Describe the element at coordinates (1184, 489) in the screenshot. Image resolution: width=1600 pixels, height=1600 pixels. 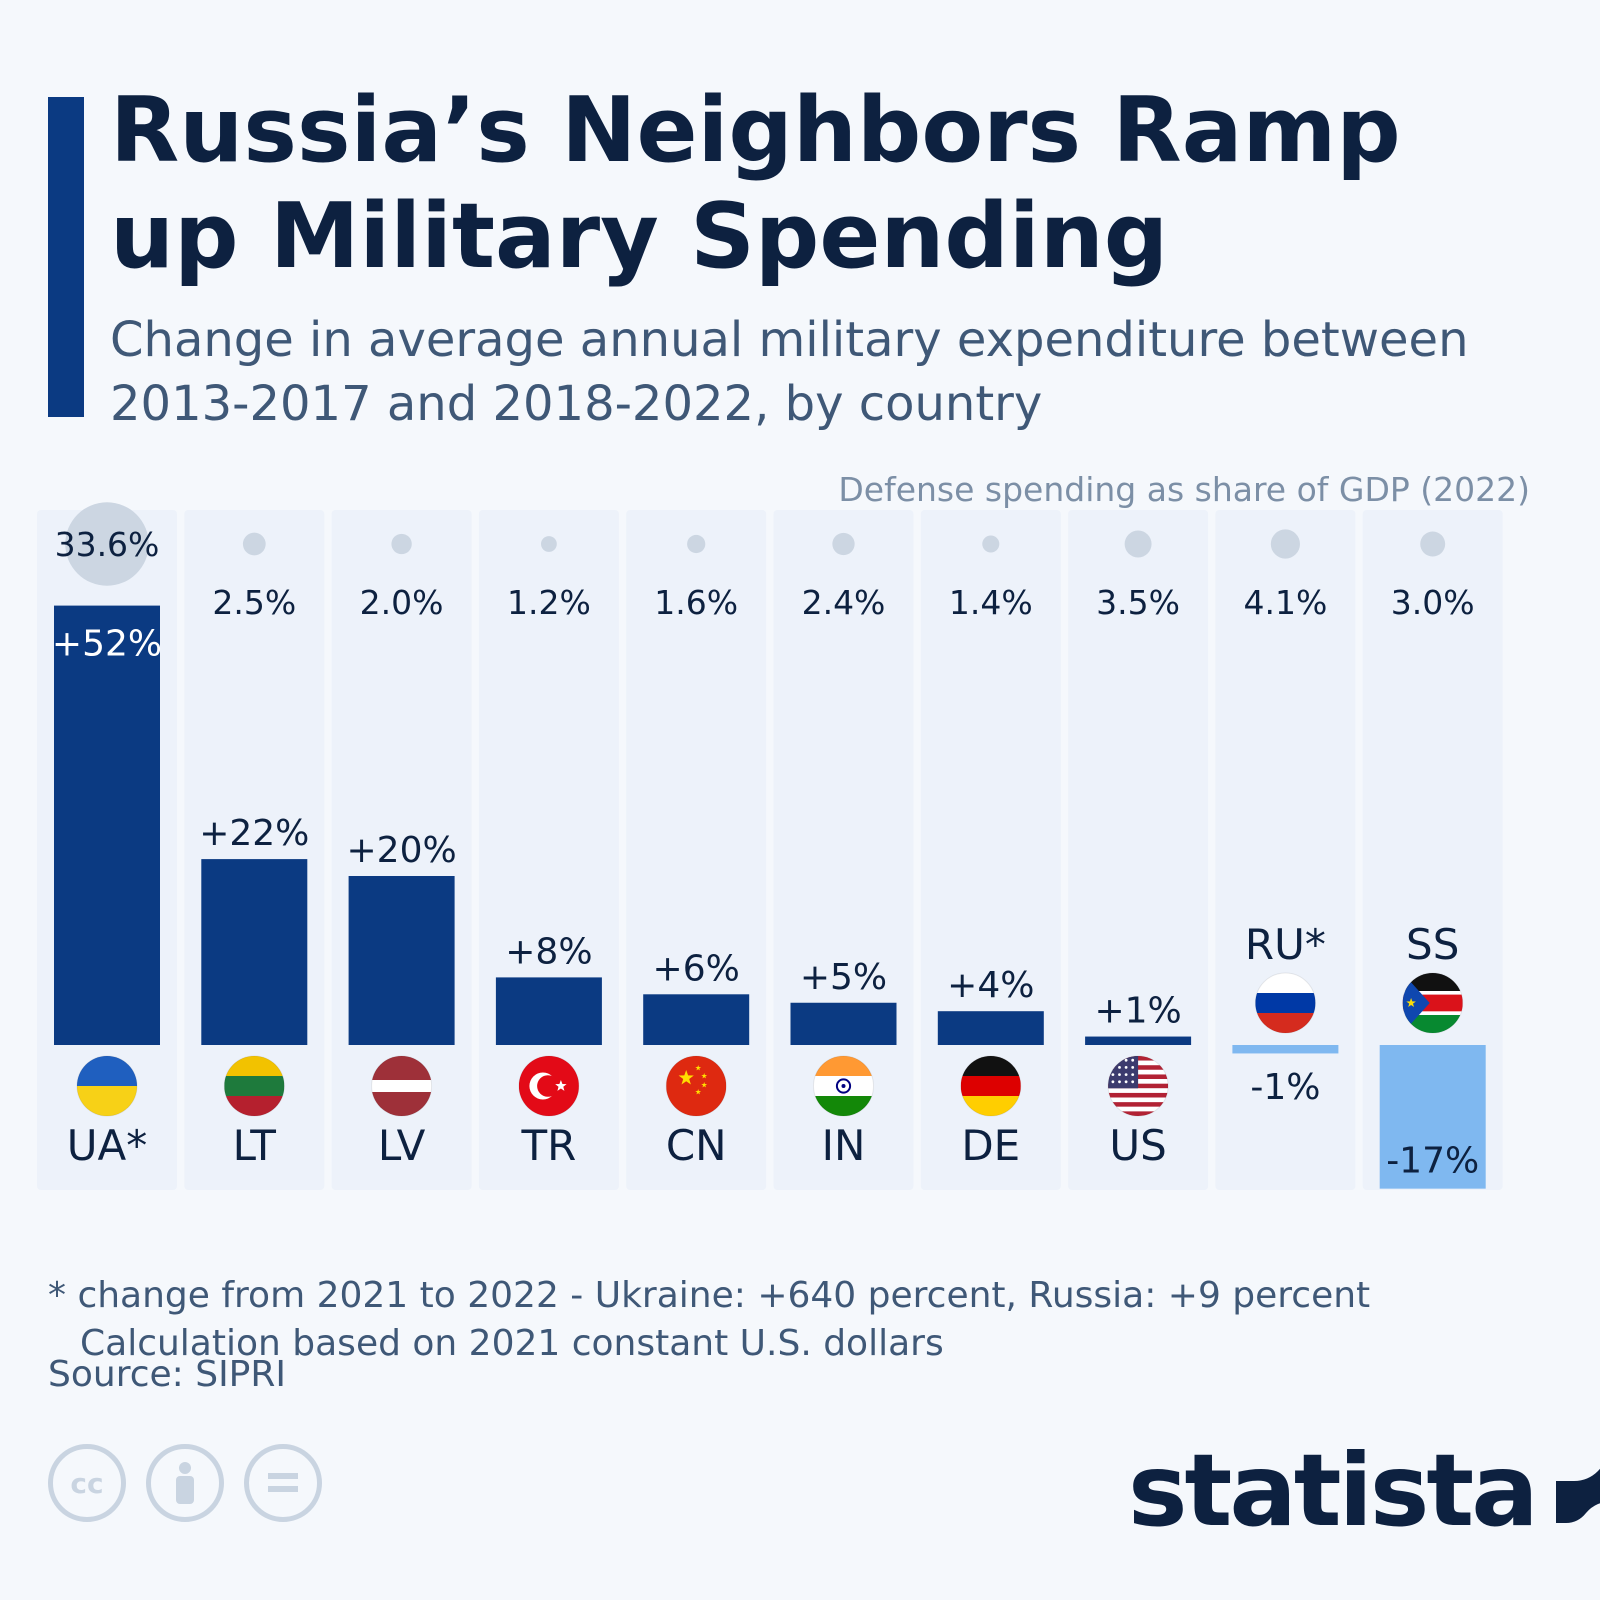
I see `gdp-legend-label: Defense spending as share of GDP (2022)` at that location.